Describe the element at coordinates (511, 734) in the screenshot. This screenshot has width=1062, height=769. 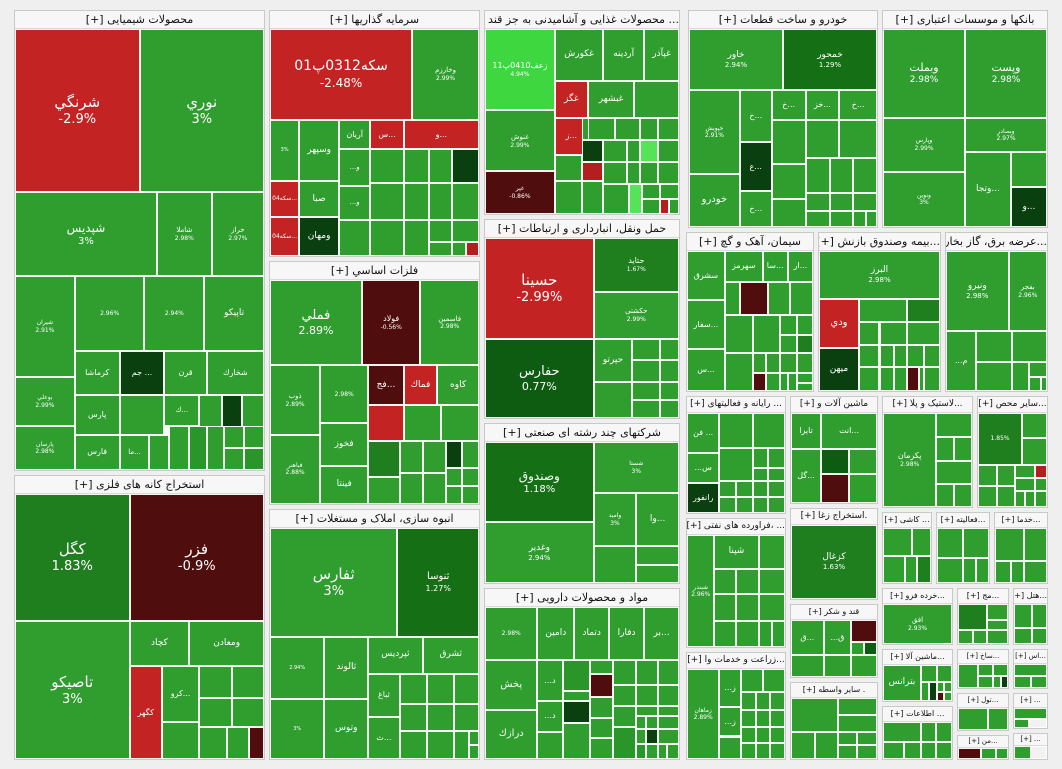
I see `stock-tile-درازك: درازك` at that location.